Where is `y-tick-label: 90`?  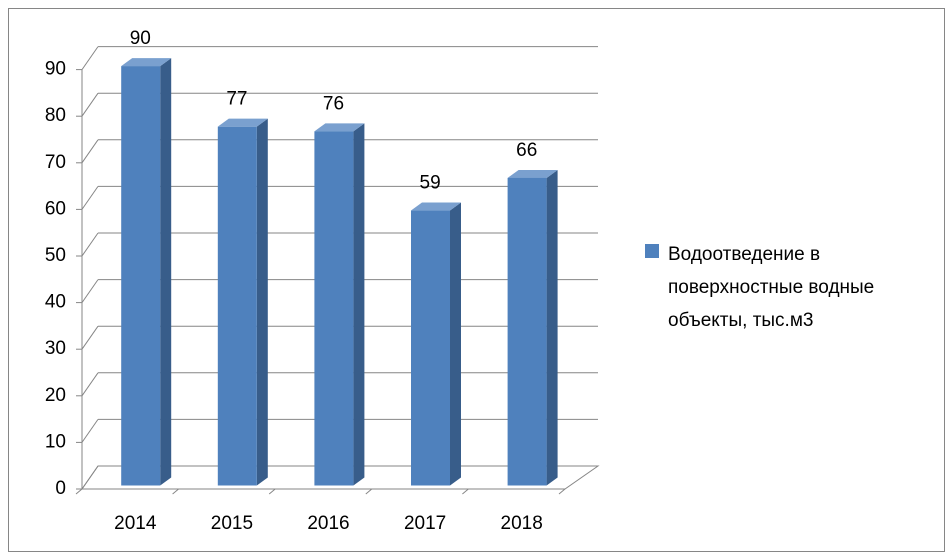
y-tick-label: 90 is located at coordinates (55, 69).